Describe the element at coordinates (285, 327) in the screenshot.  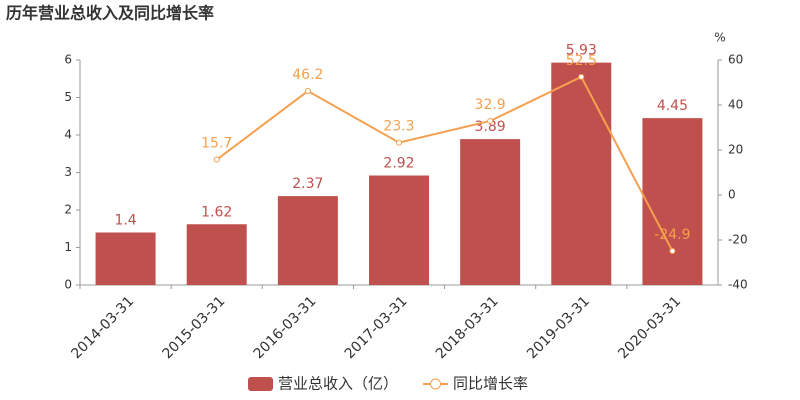
I see `x-tick-label: 2016-03-31` at that location.